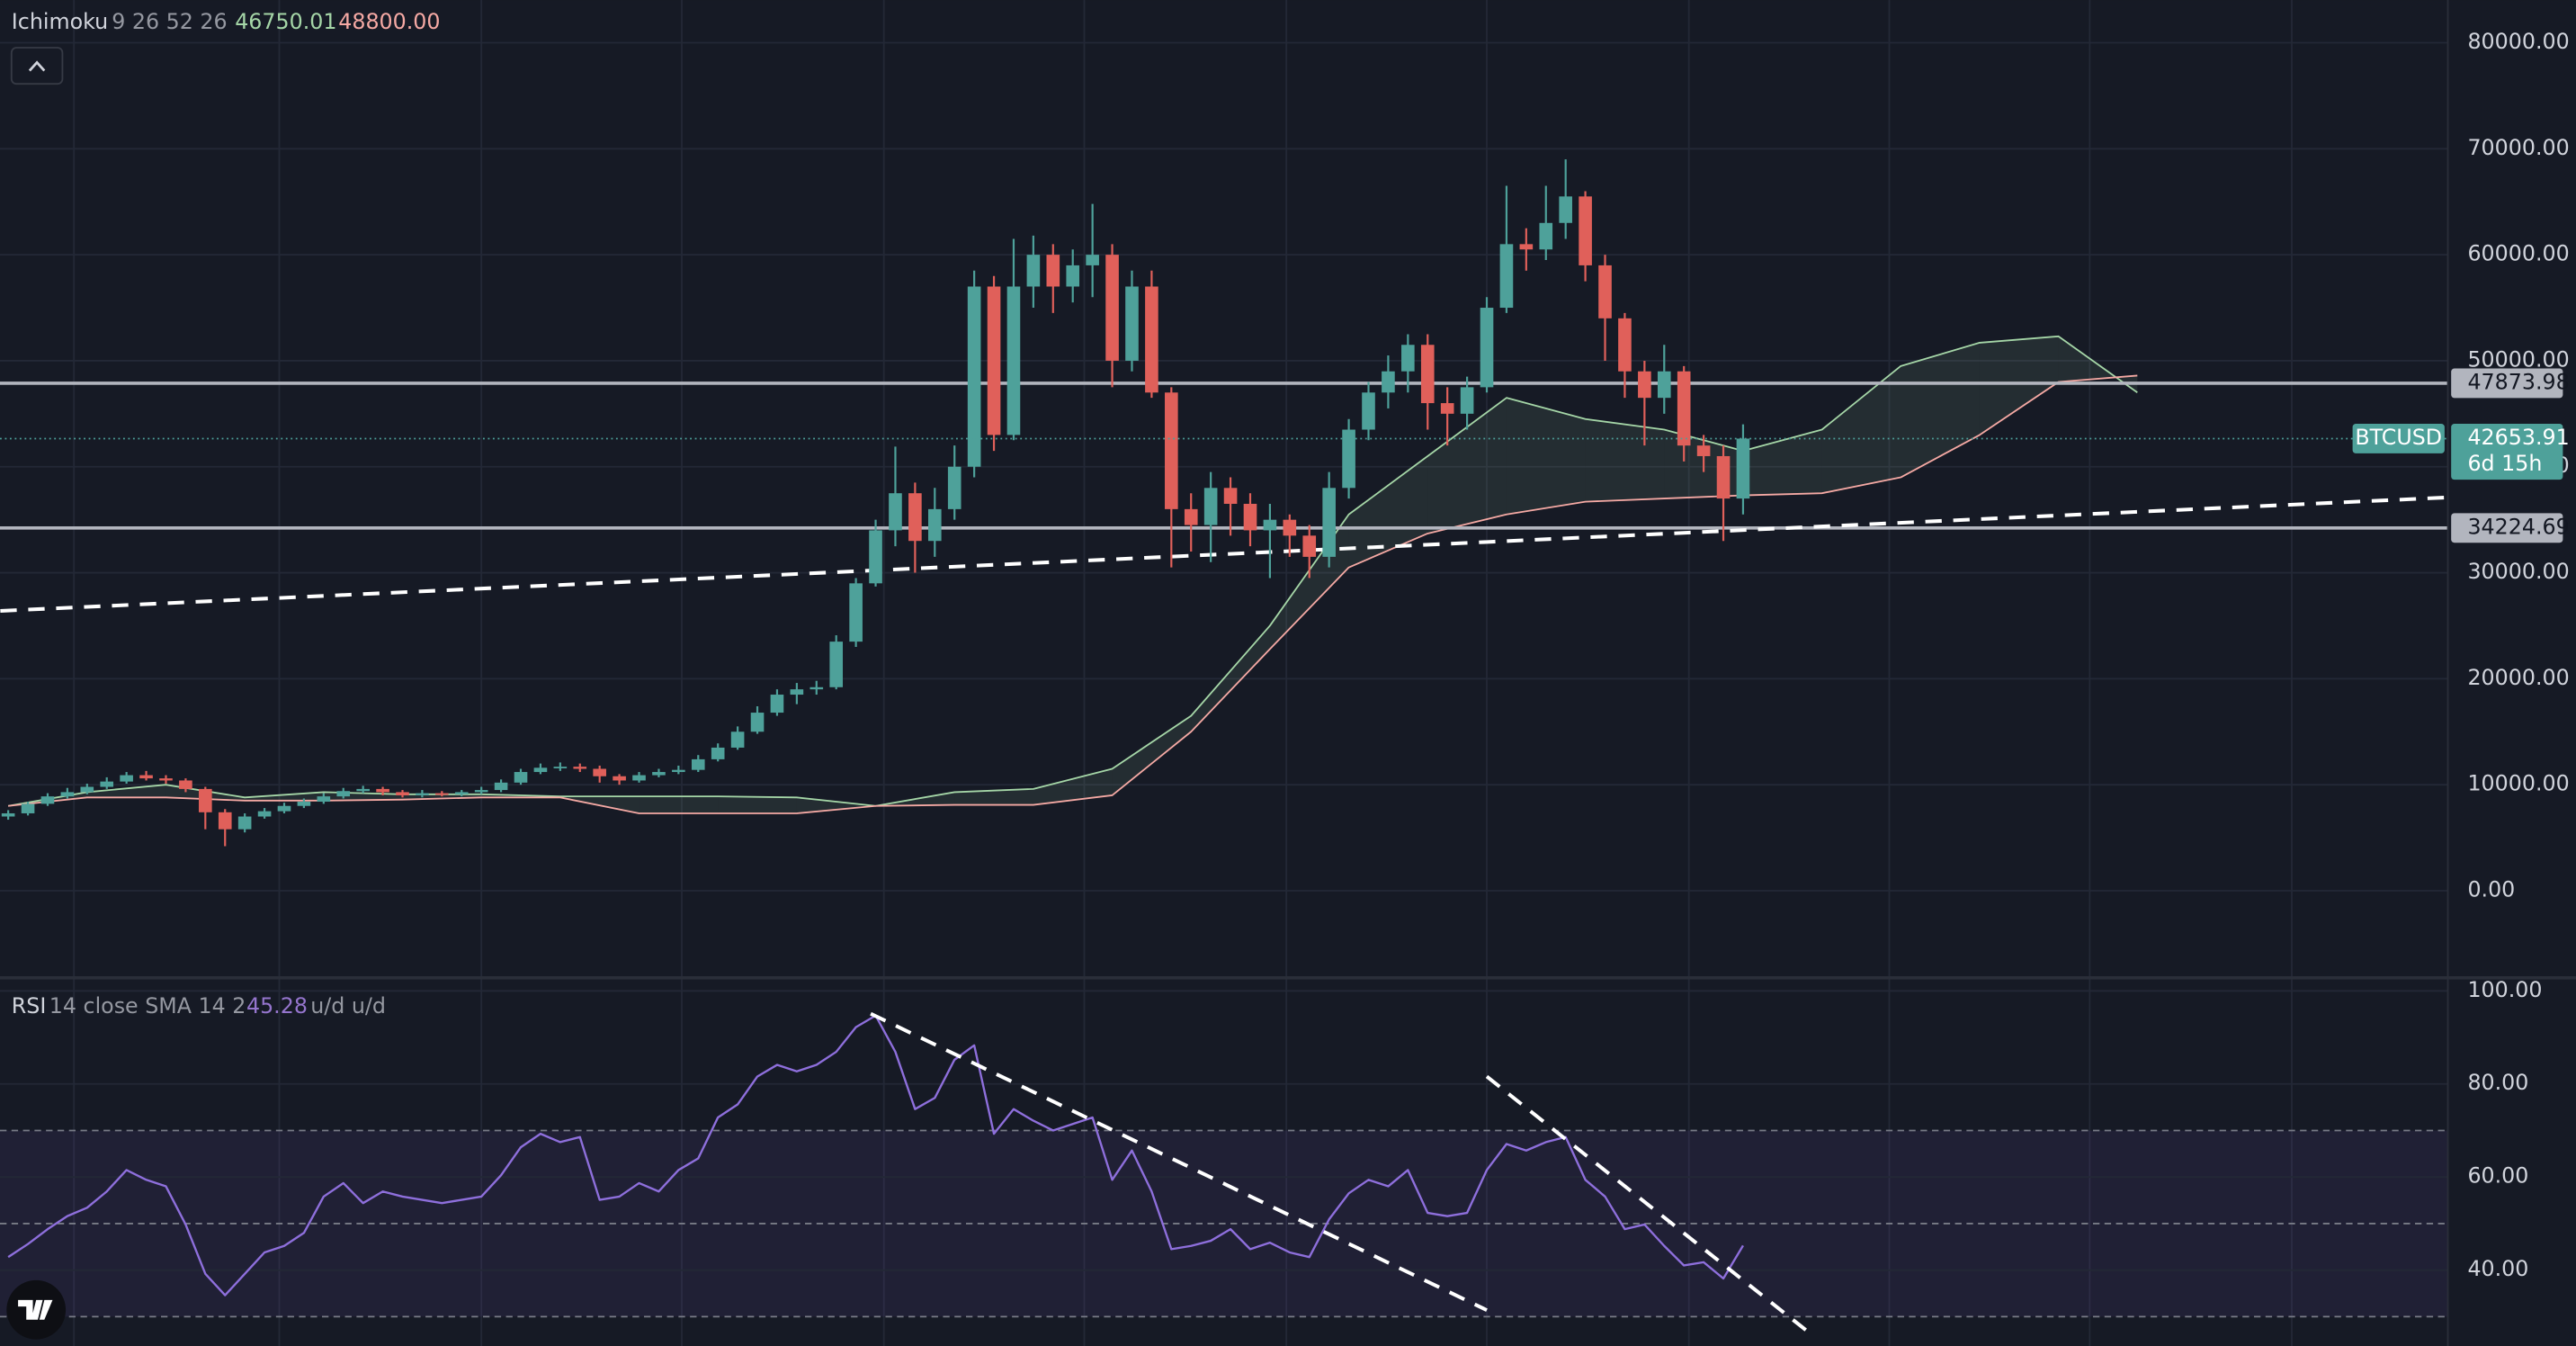 This screenshot has width=2576, height=1346. What do you see at coordinates (2518, 571) in the screenshot?
I see `y-tick-label: 30000.00` at bounding box center [2518, 571].